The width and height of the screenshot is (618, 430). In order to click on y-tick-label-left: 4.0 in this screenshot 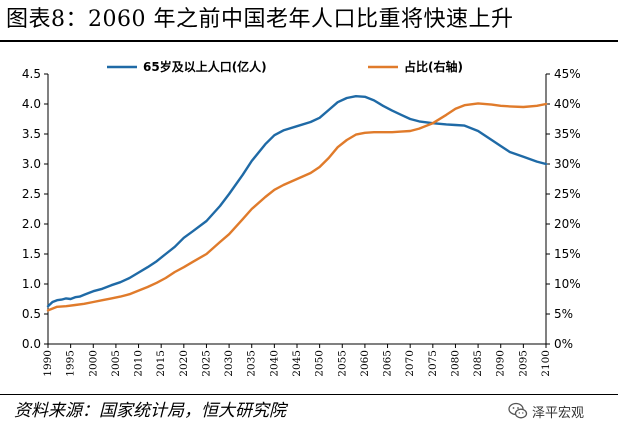, I will do `click(31, 104)`.